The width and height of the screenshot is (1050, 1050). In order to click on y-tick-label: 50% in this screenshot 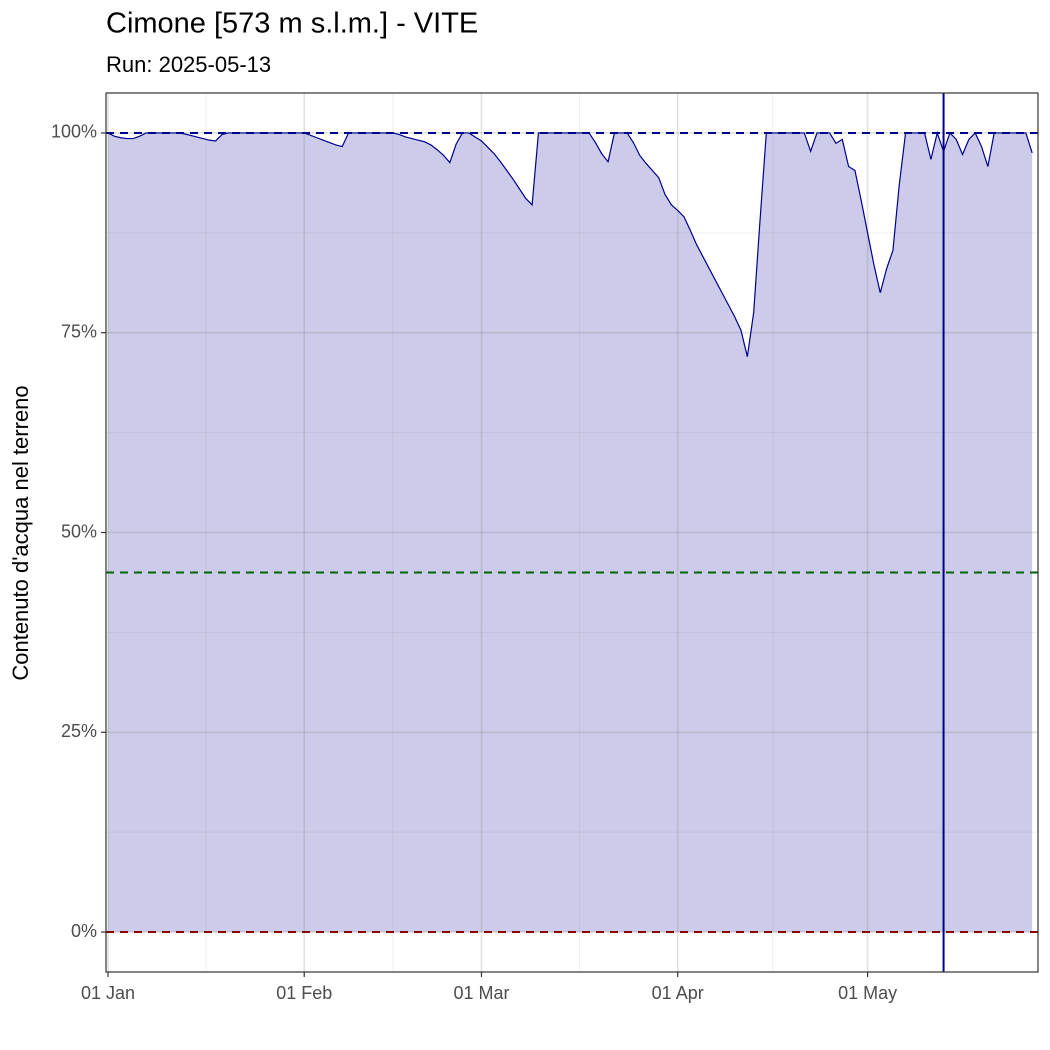, I will do `click(79, 531)`.